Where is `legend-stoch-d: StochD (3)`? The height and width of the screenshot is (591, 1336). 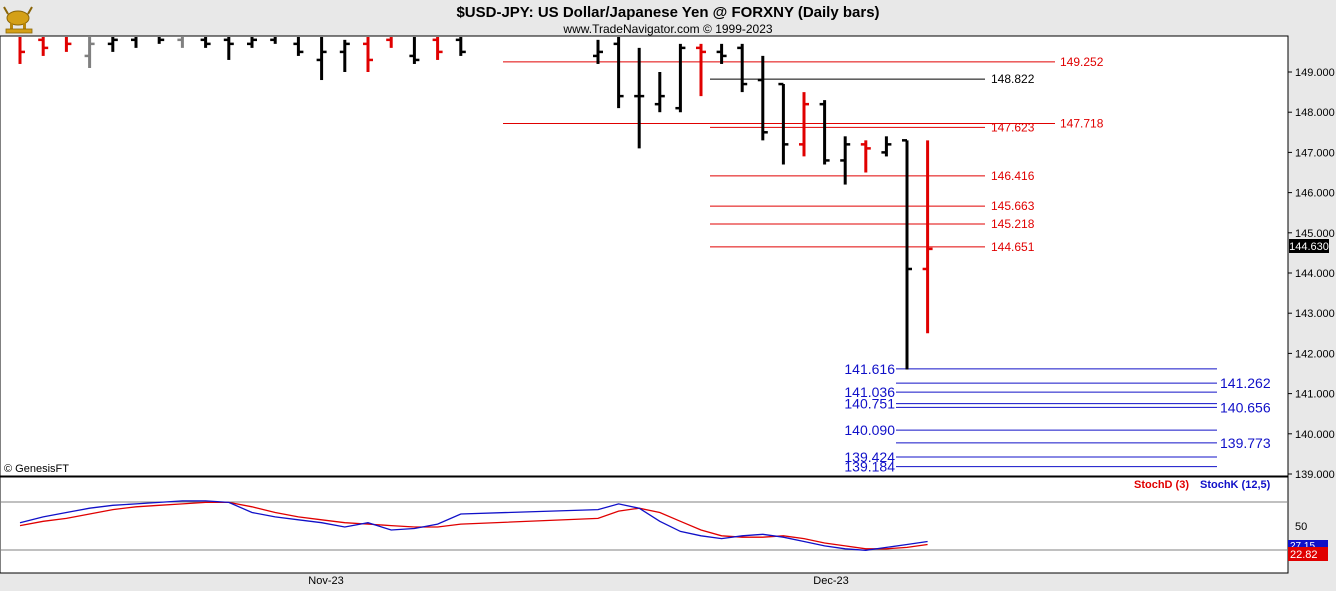
legend-stoch-d: StochD (3) is located at coordinates (1161, 485).